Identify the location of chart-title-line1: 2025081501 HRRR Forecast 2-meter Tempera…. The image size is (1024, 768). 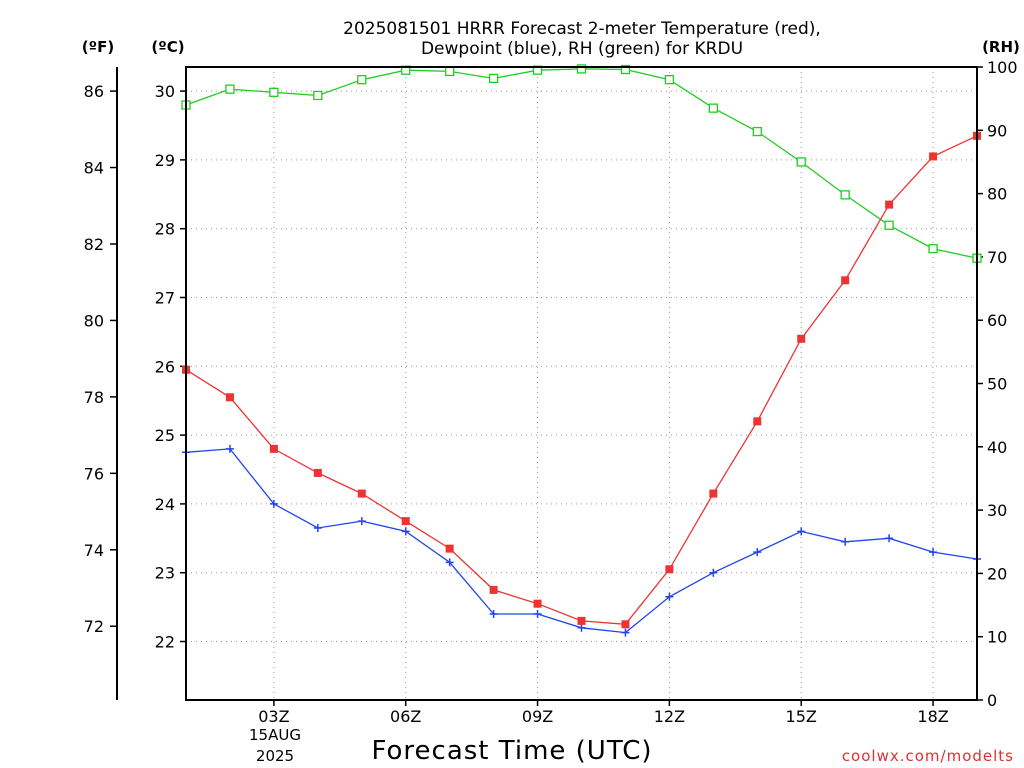
(582, 29).